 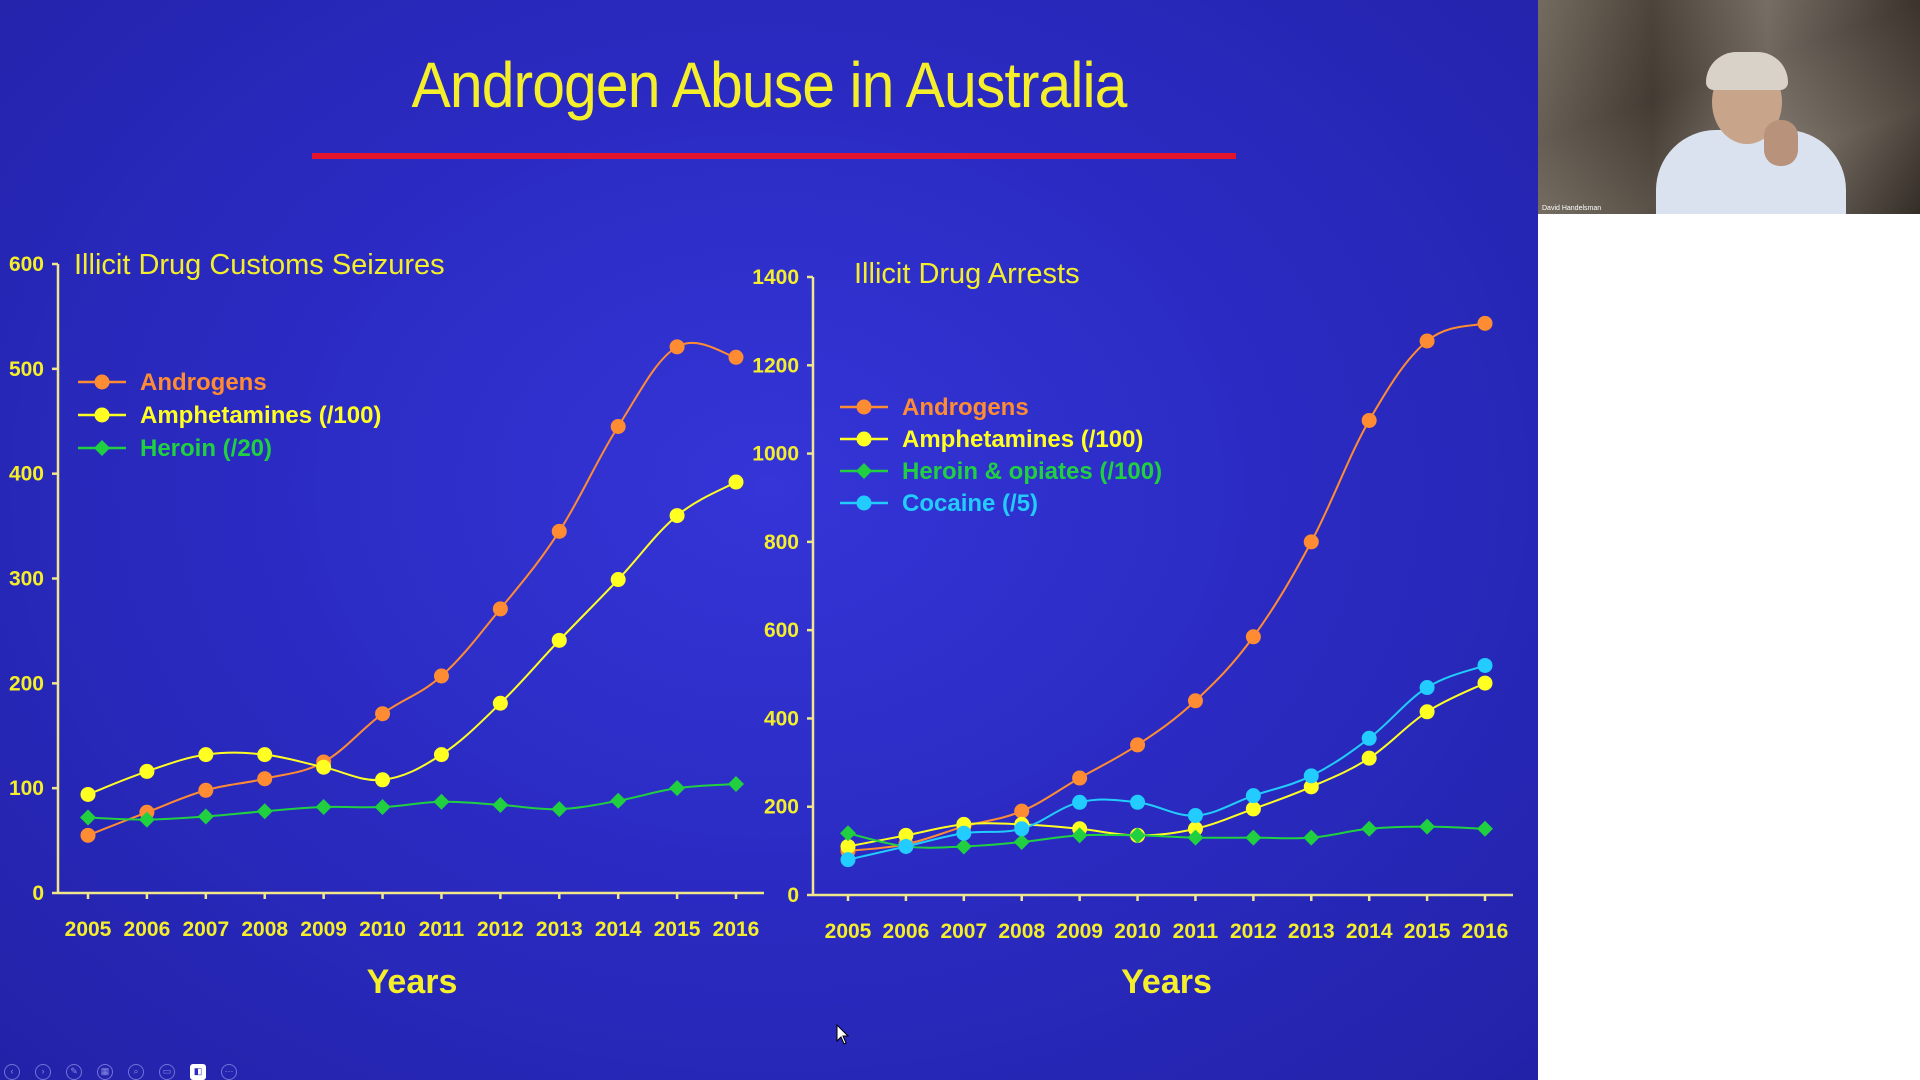 What do you see at coordinates (136, 1072) in the screenshot?
I see `zoom-icon: ⌕` at bounding box center [136, 1072].